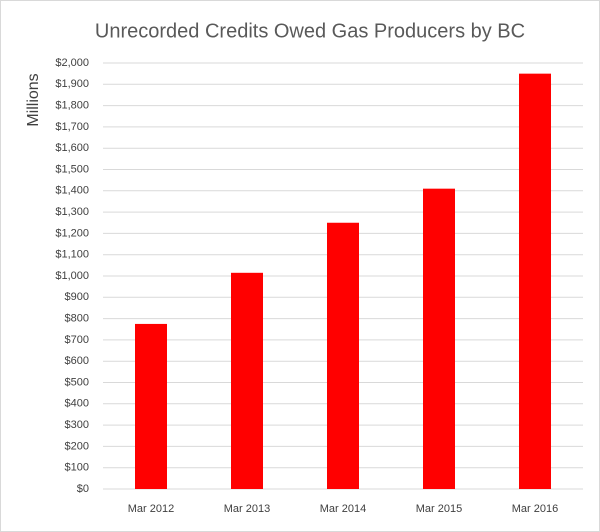 The height and width of the screenshot is (532, 600). I want to click on y-tick-label: $1,600, so click(72, 148).